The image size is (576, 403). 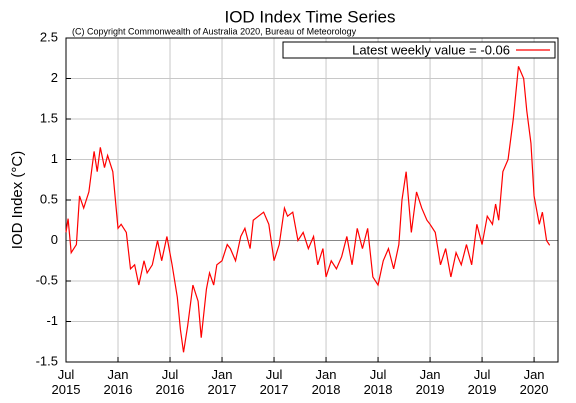 I want to click on y-tick-label: 1, so click(x=54, y=158).